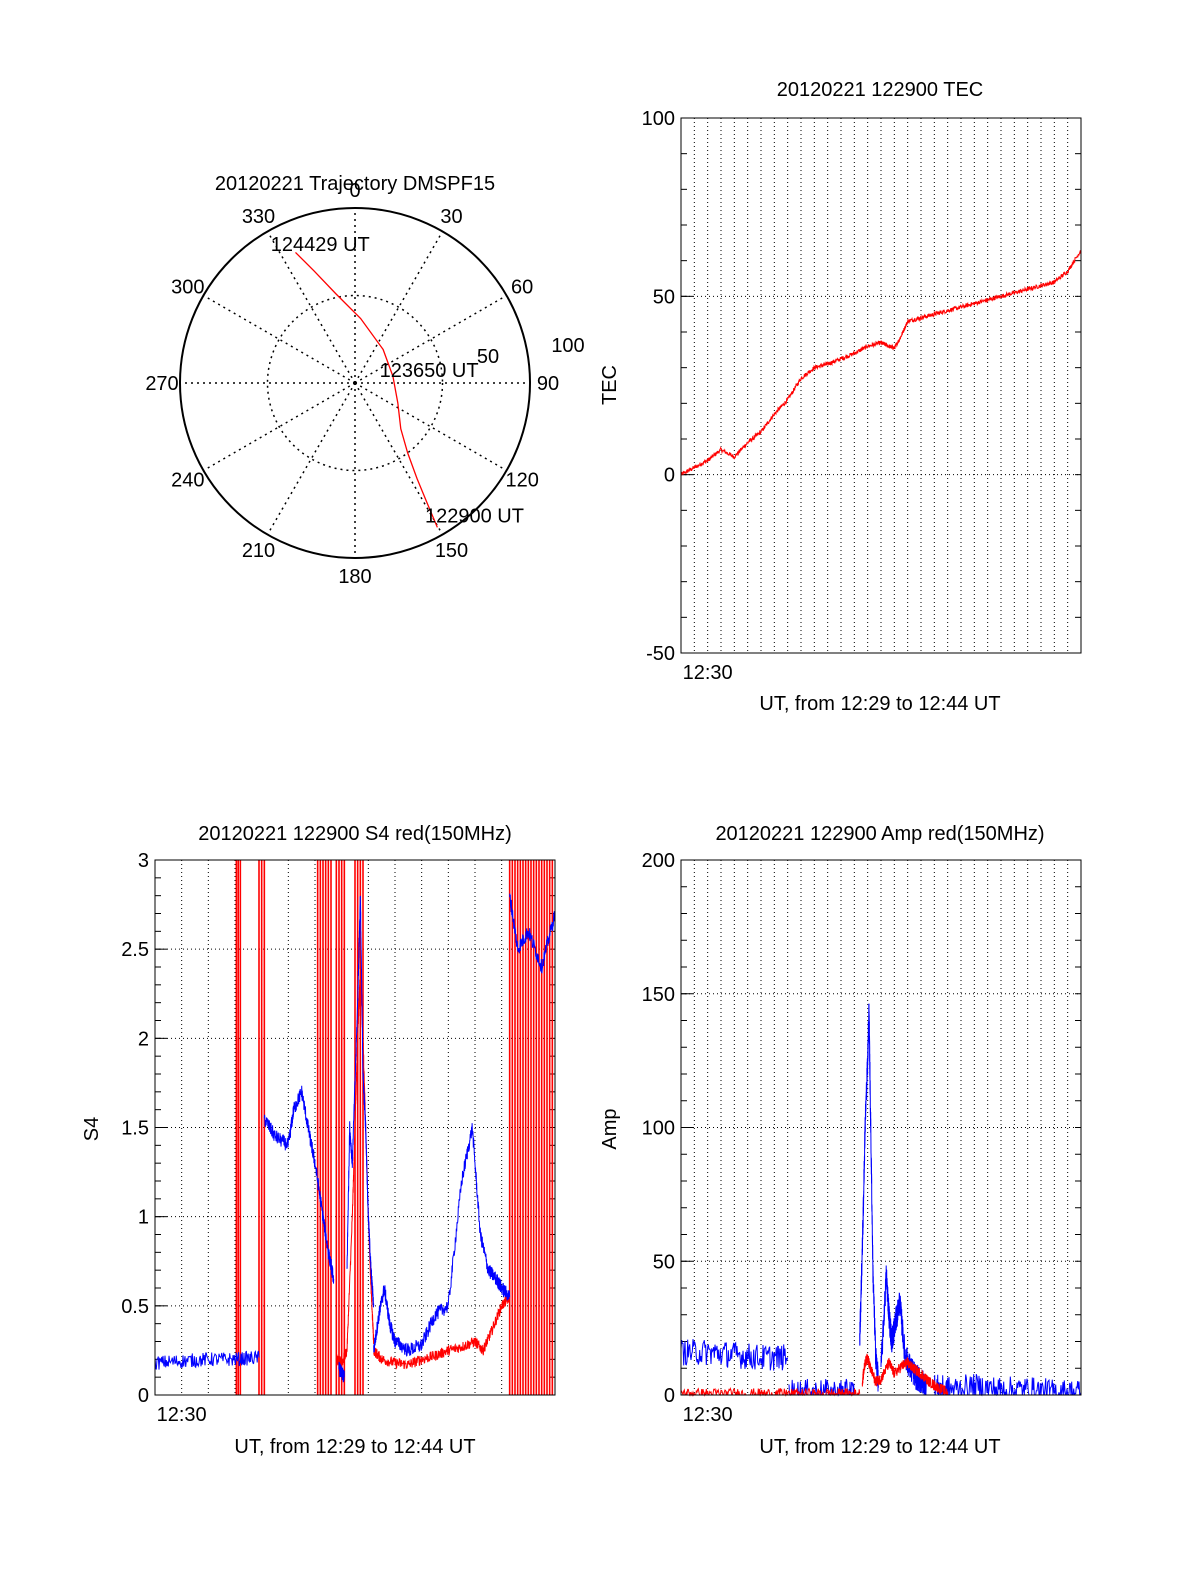 The width and height of the screenshot is (1200, 1575). I want to click on tec-xlabel: UT, from 12:29 to 12:44 UT, so click(879, 704).